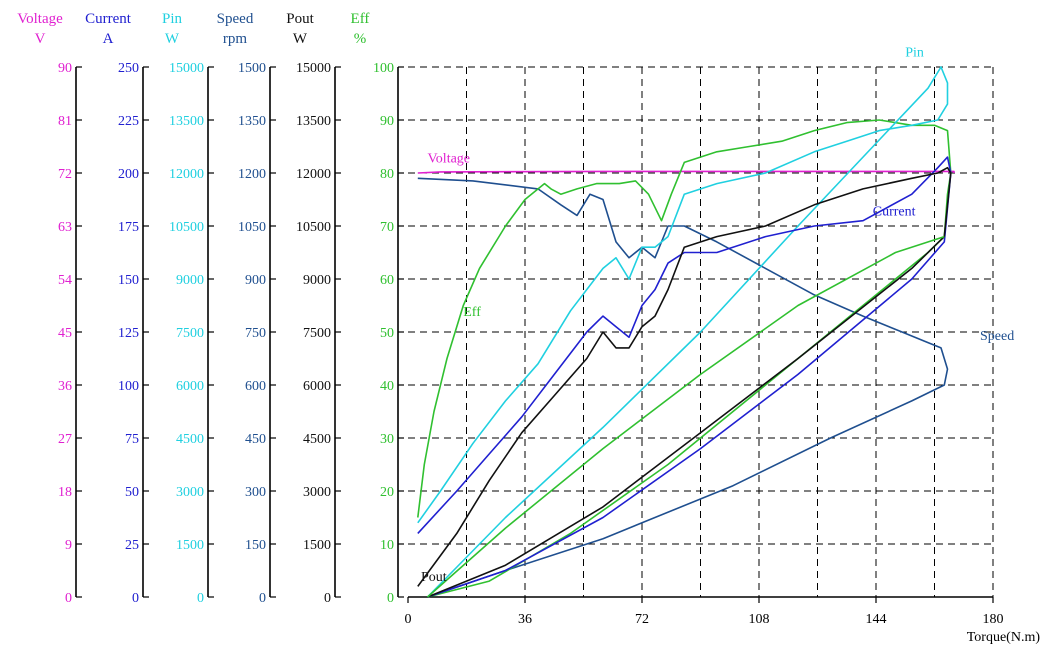 The width and height of the screenshot is (1048, 649). What do you see at coordinates (387, 174) in the screenshot?
I see `y-axis-eff-tick-label: 80` at bounding box center [387, 174].